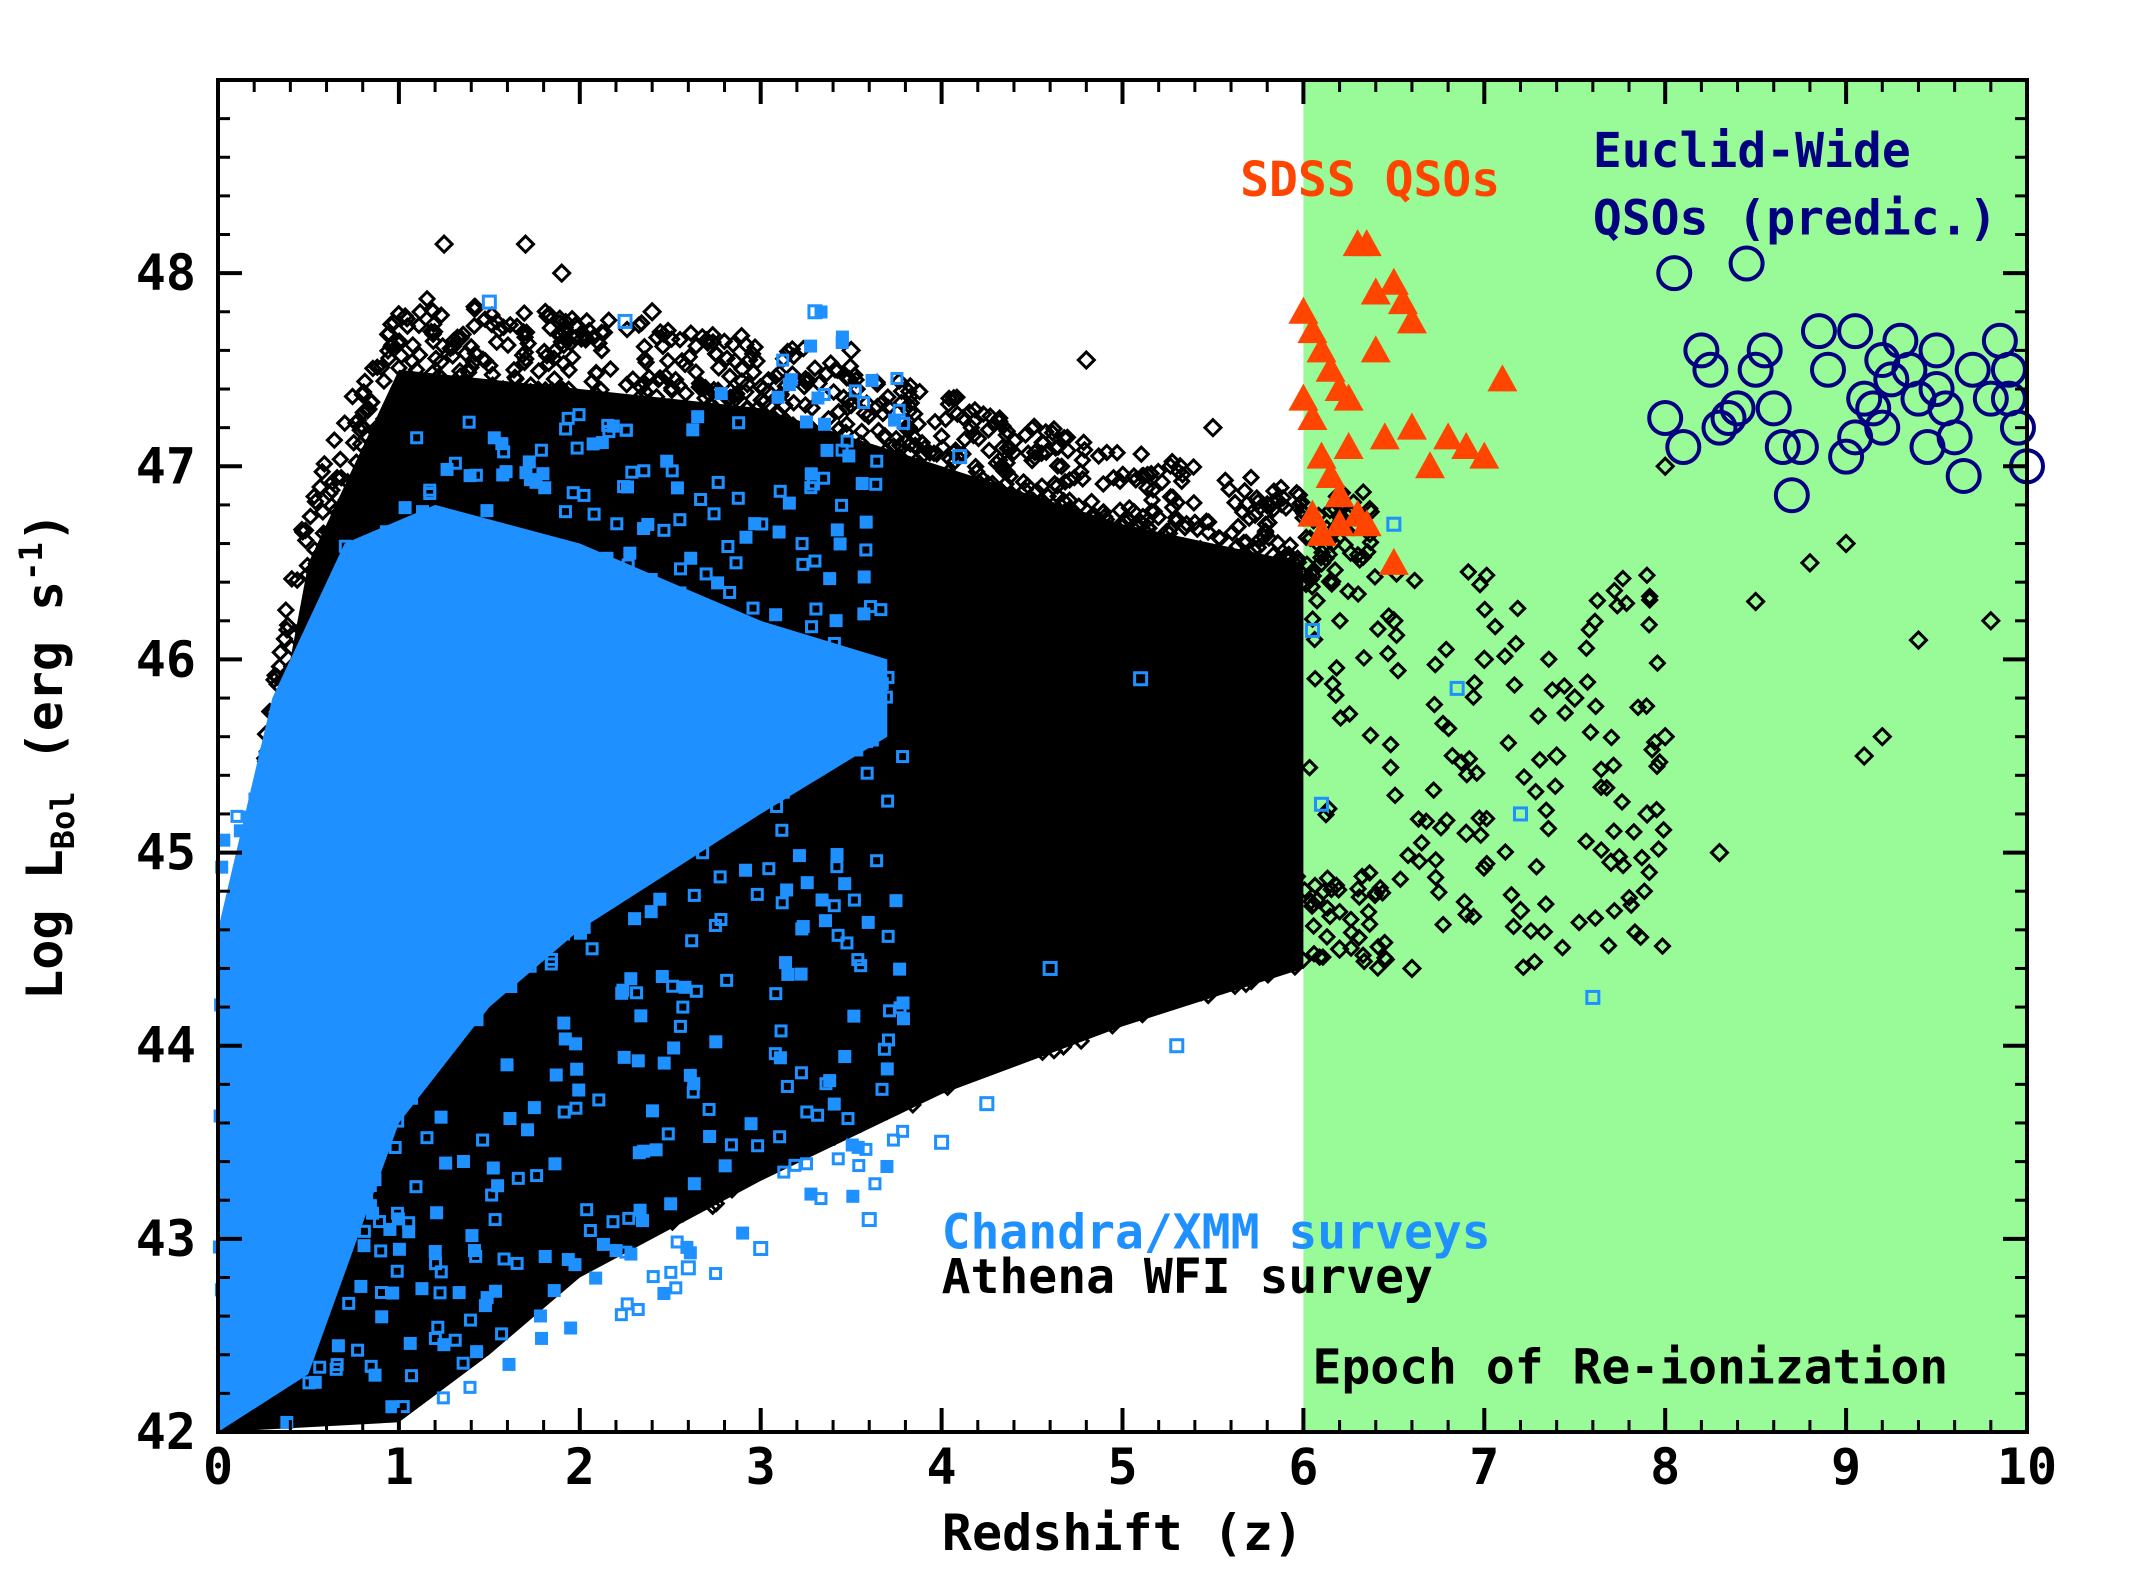  I want to click on x-tick-label: 1, so click(399, 1467).